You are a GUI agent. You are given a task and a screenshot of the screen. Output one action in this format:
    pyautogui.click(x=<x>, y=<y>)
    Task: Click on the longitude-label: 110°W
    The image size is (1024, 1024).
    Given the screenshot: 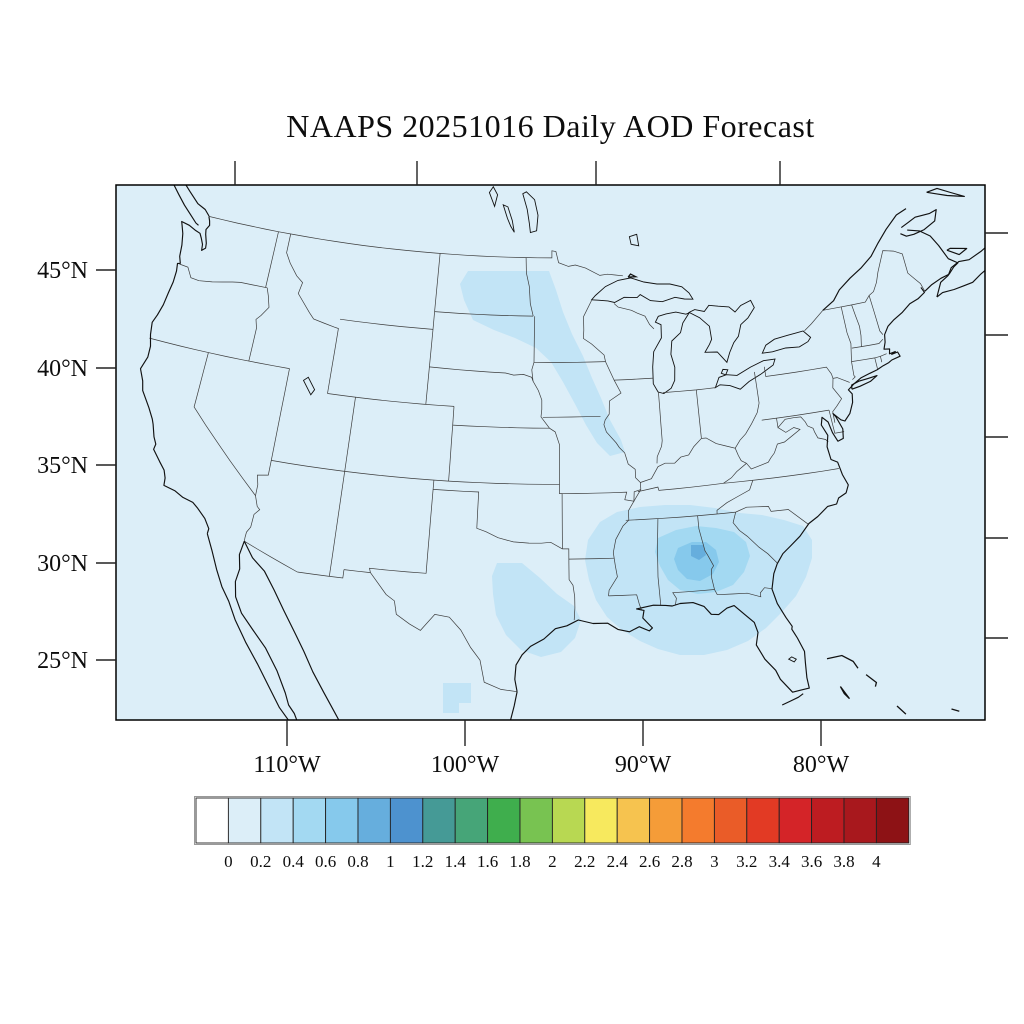 What is the action you would take?
    pyautogui.click(x=287, y=765)
    